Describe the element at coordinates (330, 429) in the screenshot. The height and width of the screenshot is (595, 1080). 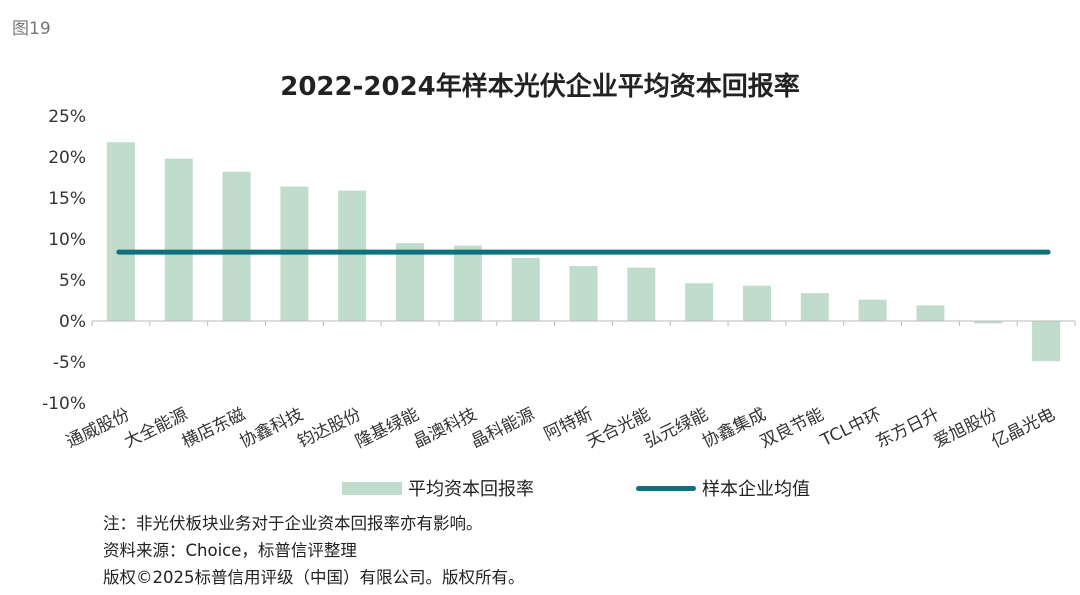
I see `x-tick-label: 钧达股份` at that location.